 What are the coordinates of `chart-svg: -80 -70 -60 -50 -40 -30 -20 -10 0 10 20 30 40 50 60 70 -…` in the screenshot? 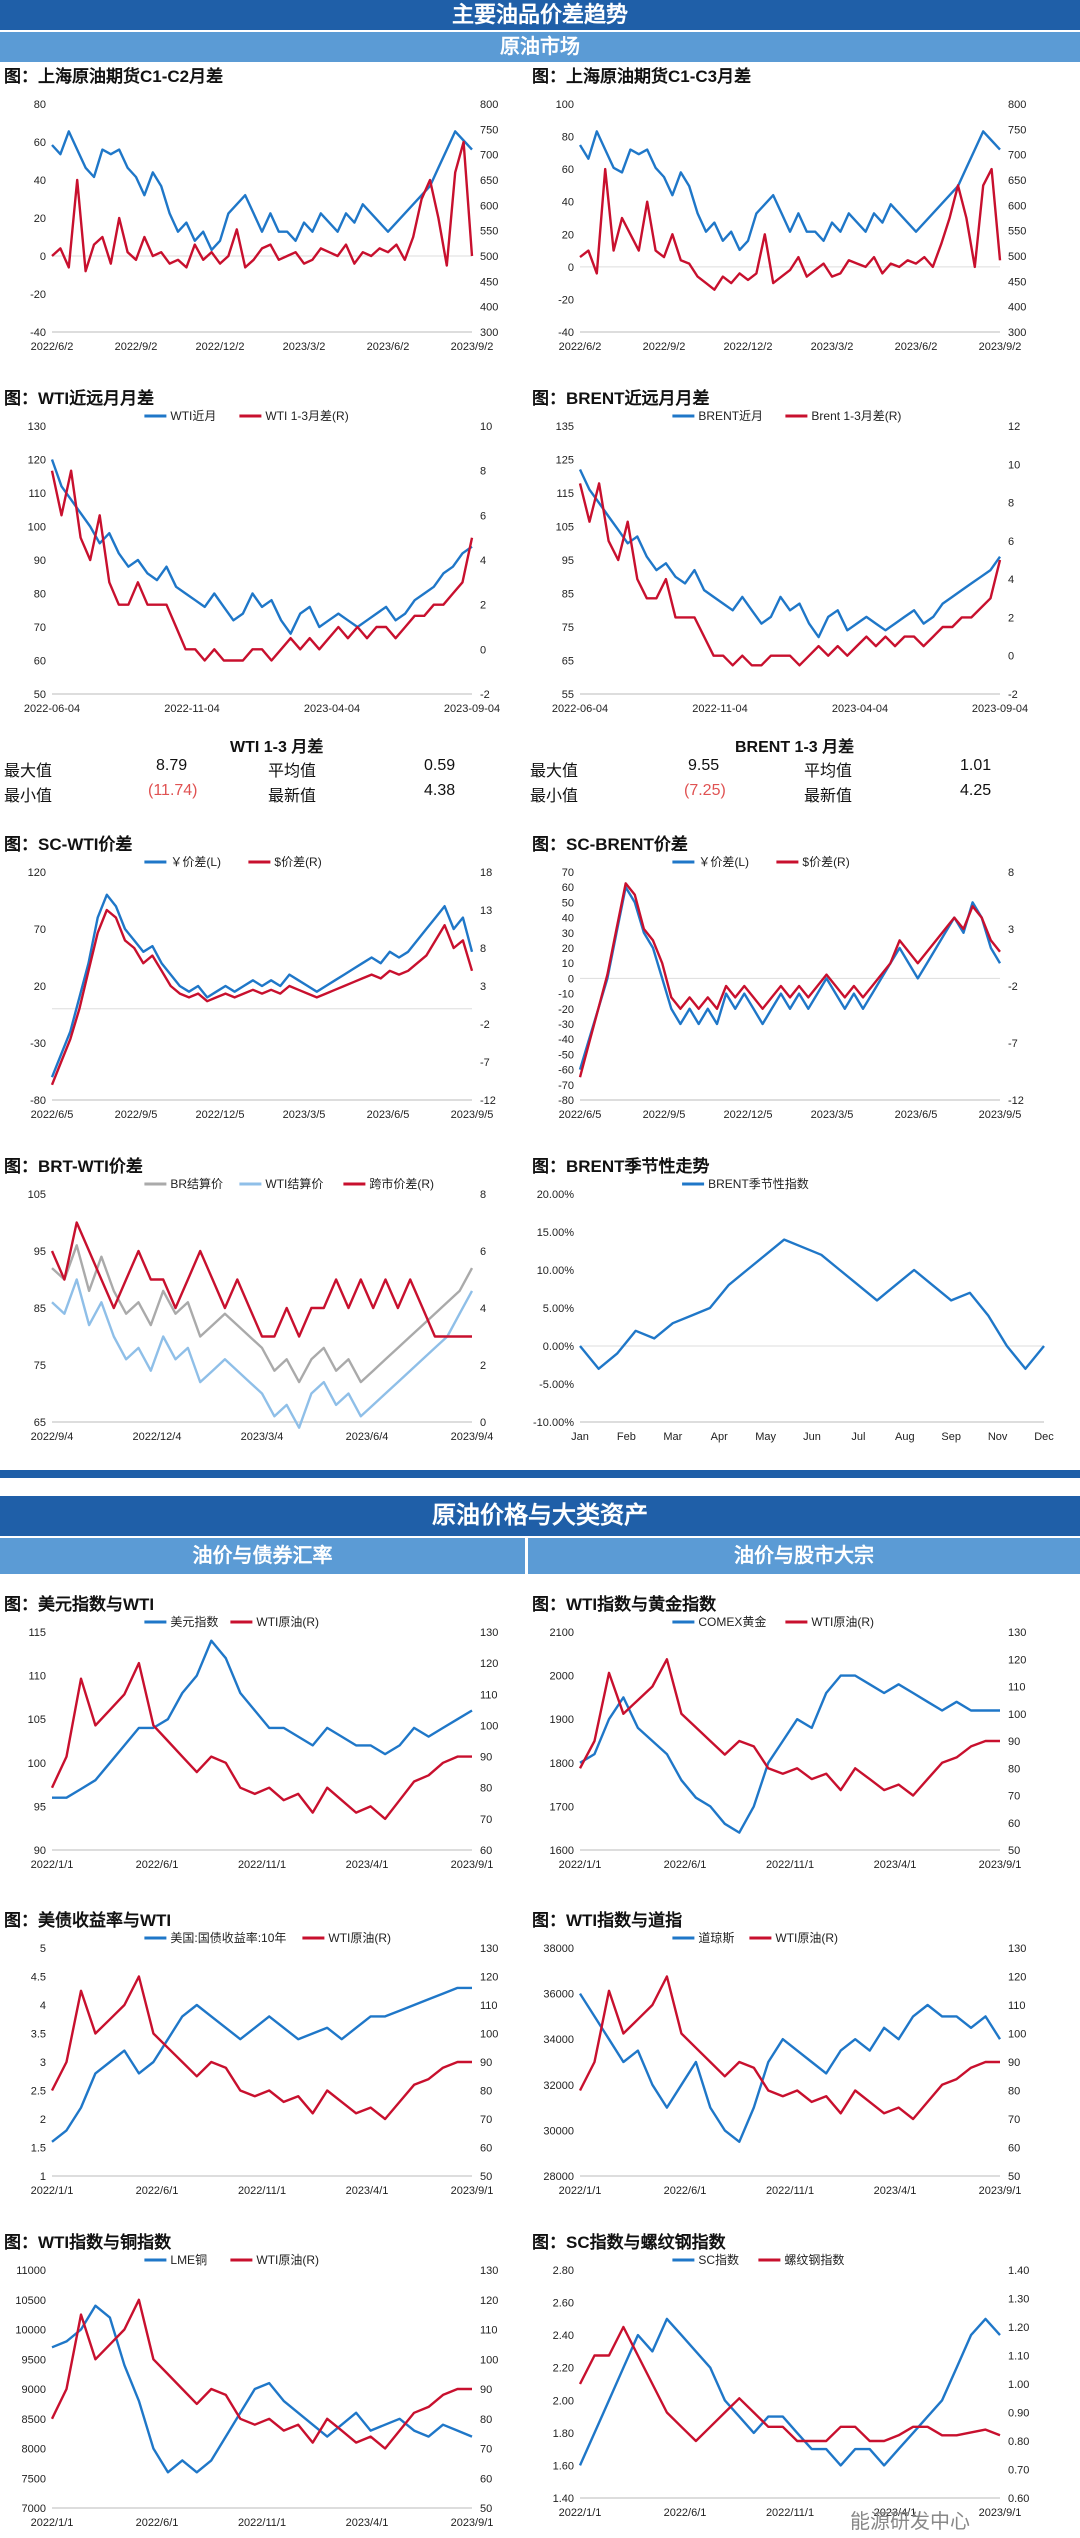 It's located at (791, 988).